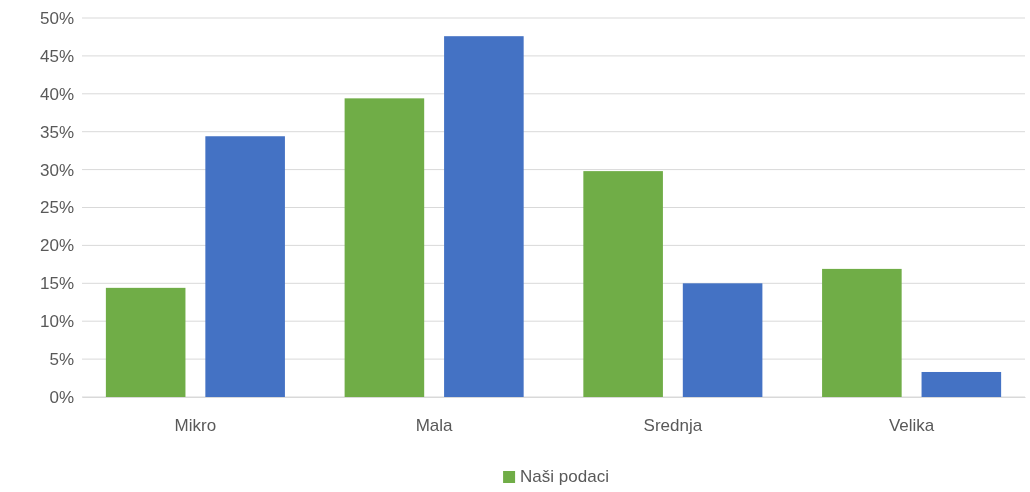 The height and width of the screenshot is (492, 1030). Describe the element at coordinates (56, 246) in the screenshot. I see `y-tick-label: 20%` at that location.